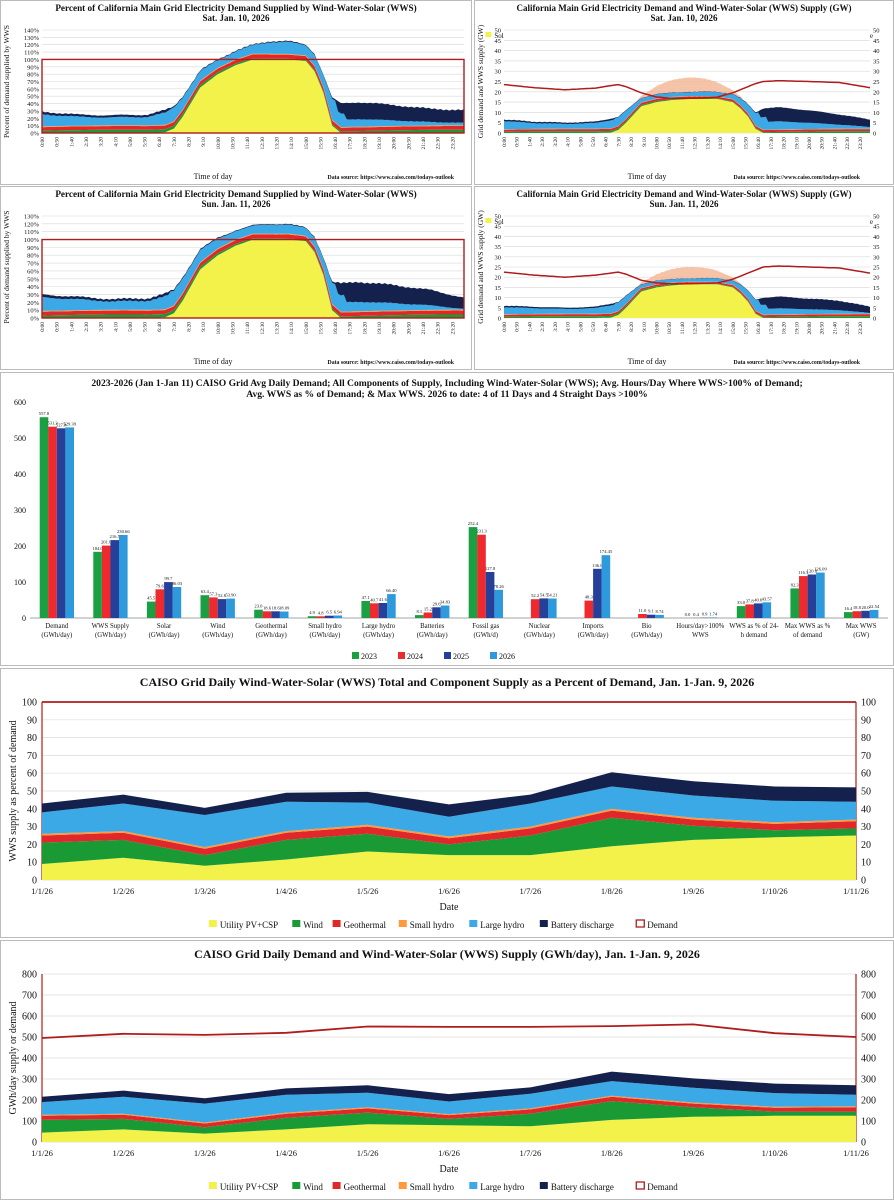 The image size is (894, 1200). What do you see at coordinates (32, 38) in the screenshot?
I see `y-tick-label: 130%` at bounding box center [32, 38].